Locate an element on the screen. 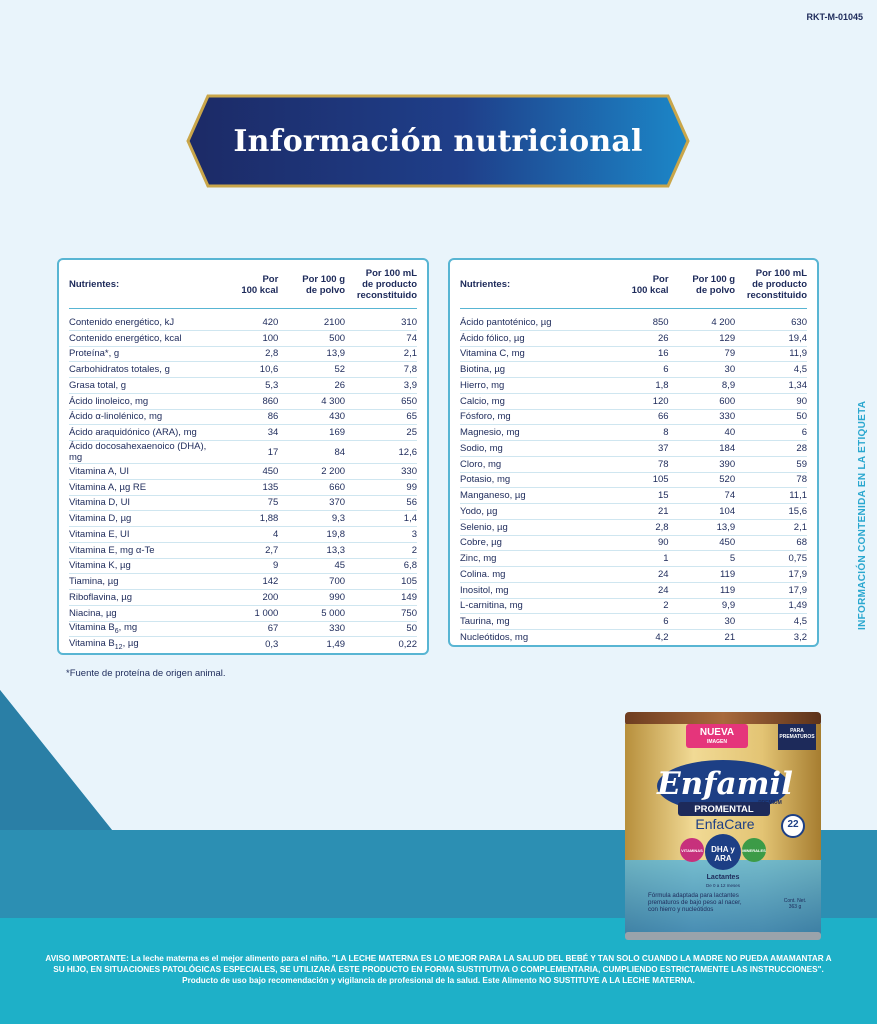  table-row: Cloro, mg 78 390 59 is located at coordinates (633, 464).